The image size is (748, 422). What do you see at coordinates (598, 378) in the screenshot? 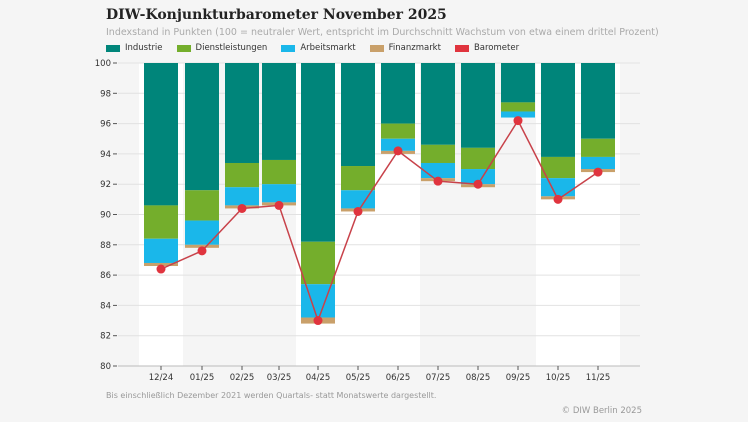
I see `x-tick-label: 11/25` at bounding box center [598, 378].